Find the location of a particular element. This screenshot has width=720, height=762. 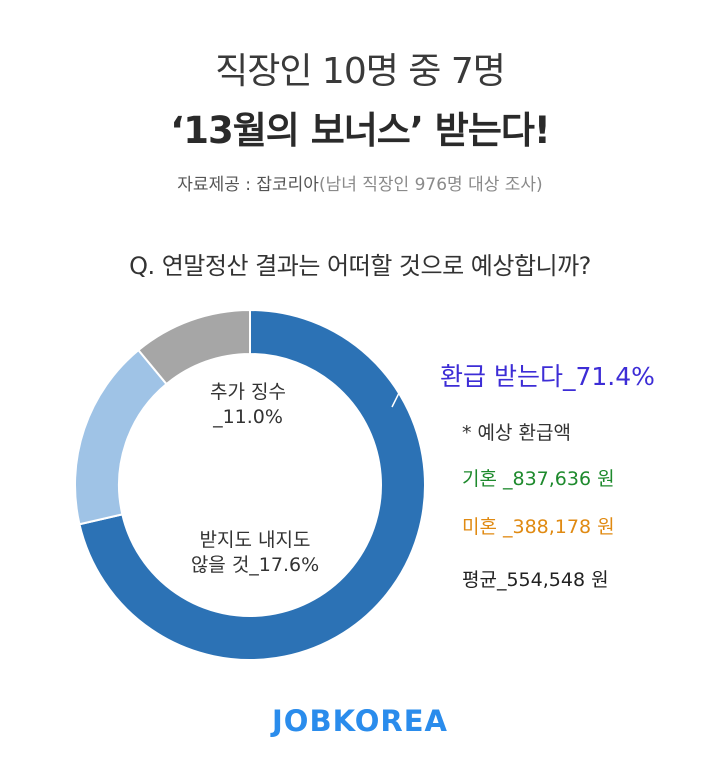

slice-label-neither-line2: 않을 것_17.6% is located at coordinates (255, 564).